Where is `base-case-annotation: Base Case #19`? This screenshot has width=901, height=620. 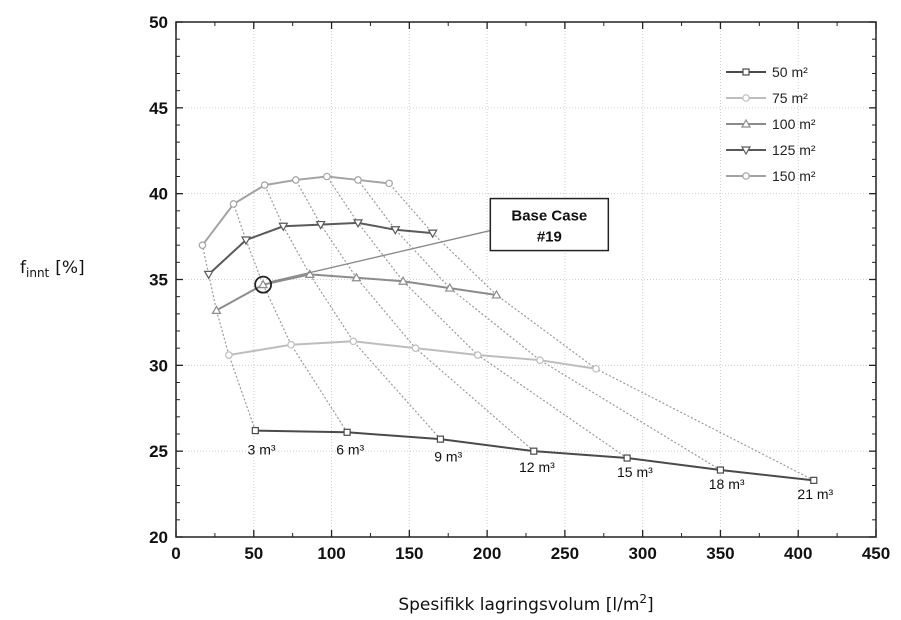
base-case-annotation: Base Case #19 is located at coordinates (432, 245).